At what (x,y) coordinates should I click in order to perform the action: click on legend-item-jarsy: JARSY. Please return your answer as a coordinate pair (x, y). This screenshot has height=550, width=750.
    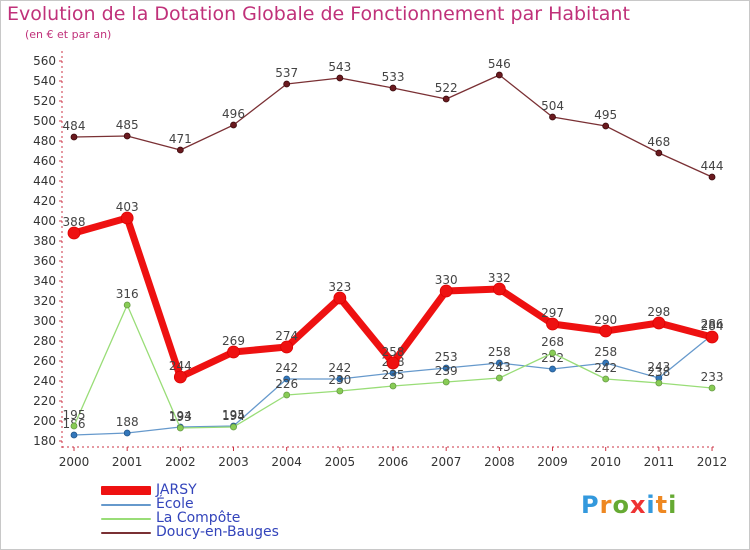
    Looking at the image, I should click on (221, 490).